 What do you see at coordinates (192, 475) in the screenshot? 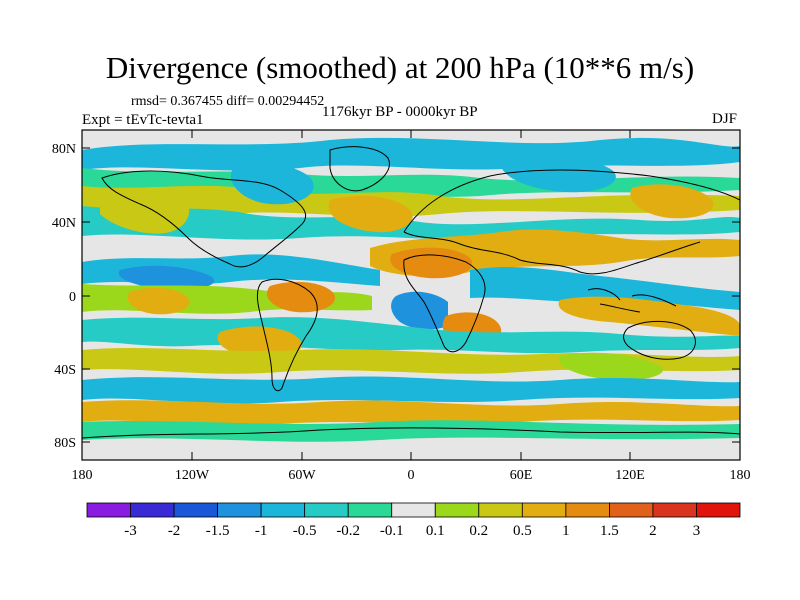
I see `lon-label-120w: 120W` at bounding box center [192, 475].